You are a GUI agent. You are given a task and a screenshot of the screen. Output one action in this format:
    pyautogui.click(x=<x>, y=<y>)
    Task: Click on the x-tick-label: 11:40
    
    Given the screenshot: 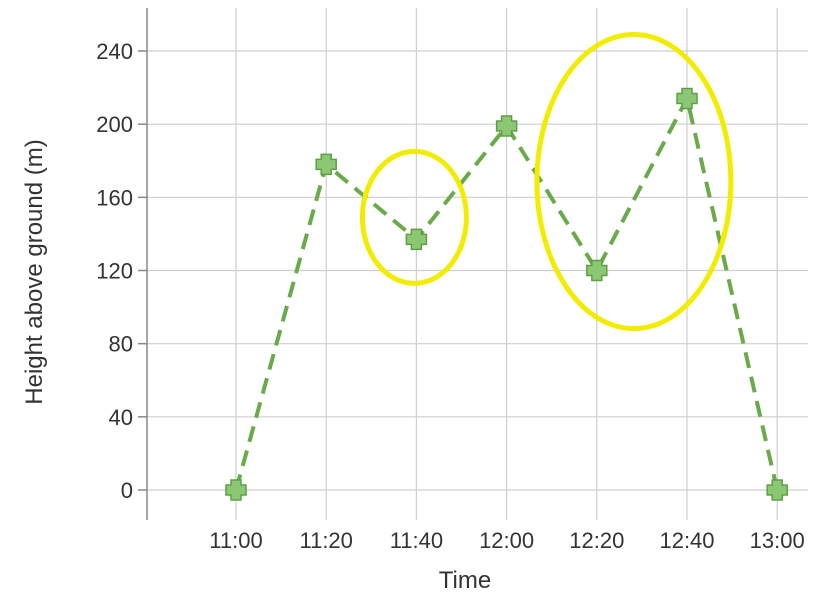 What is the action you would take?
    pyautogui.click(x=416, y=540)
    